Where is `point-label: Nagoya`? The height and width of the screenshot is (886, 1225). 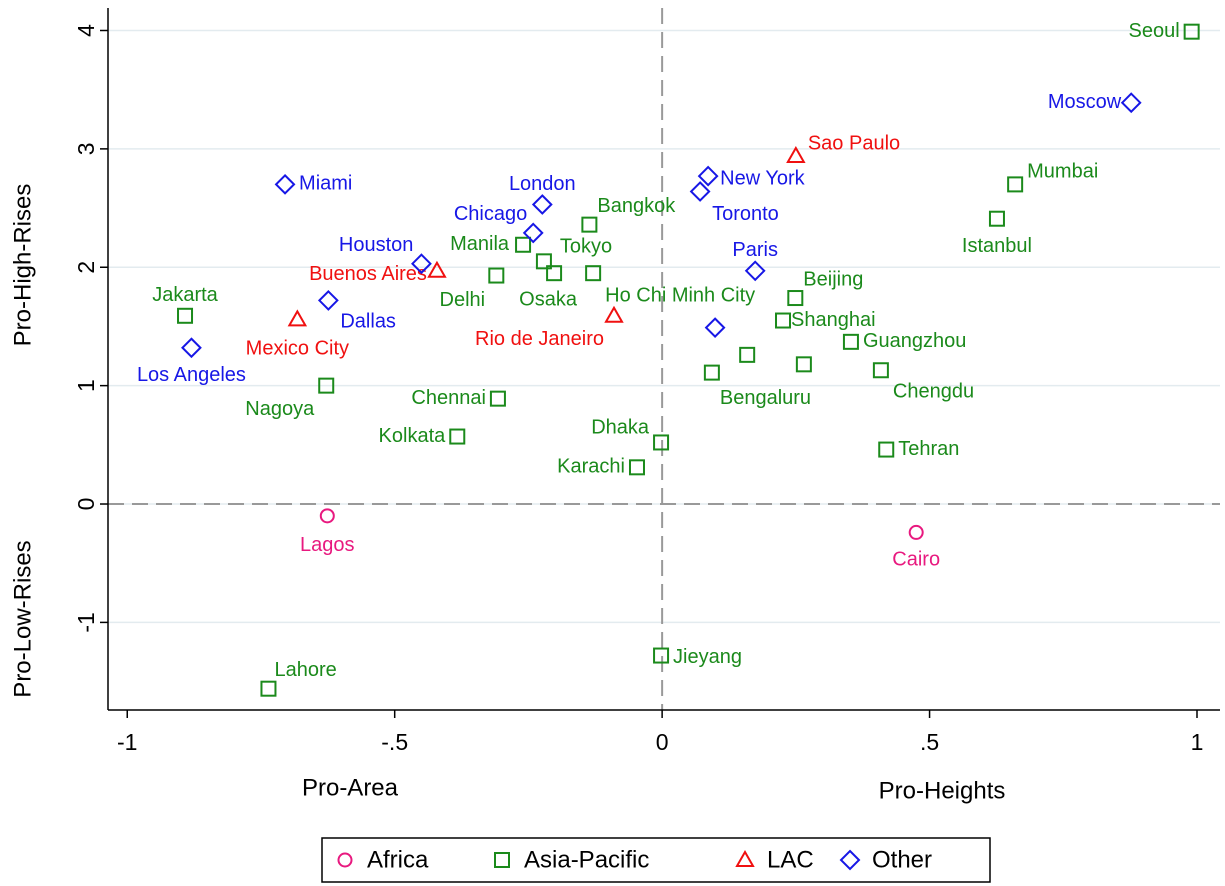 point-label: Nagoya is located at coordinates (280, 409).